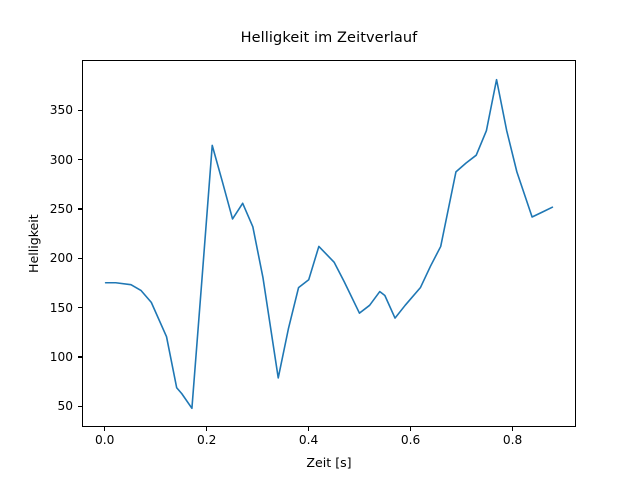 The image size is (640, 480). I want to click on x-tick-label: 0.6, so click(410, 440).